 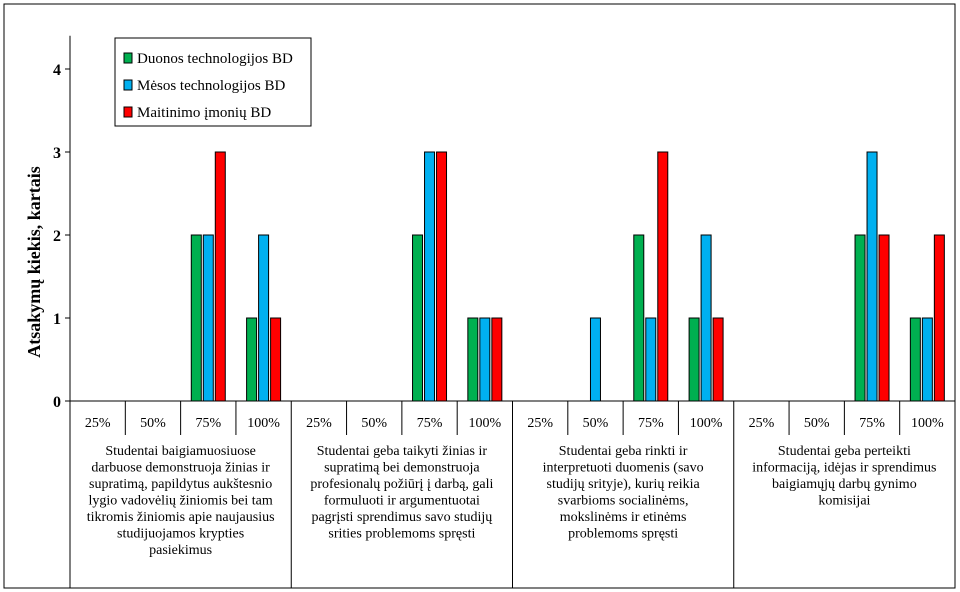 I want to click on bar-s3-c11, so click(x=663, y=276).